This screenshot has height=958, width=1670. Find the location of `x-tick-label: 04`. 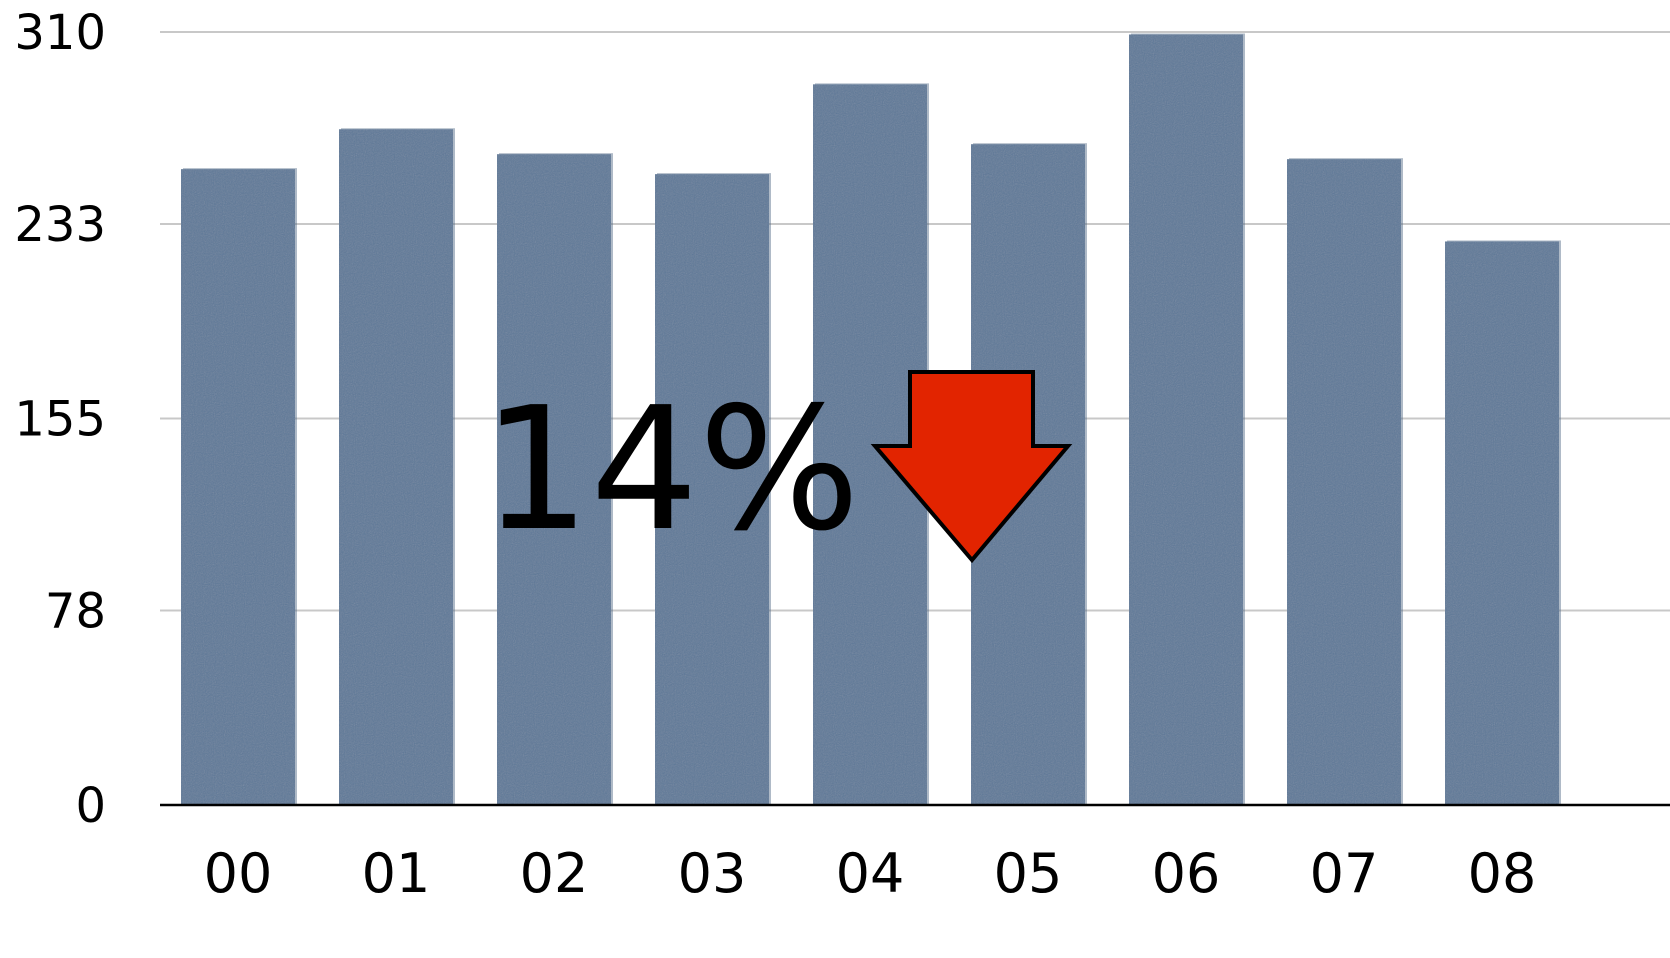

x-tick-label: 04 is located at coordinates (870, 873).